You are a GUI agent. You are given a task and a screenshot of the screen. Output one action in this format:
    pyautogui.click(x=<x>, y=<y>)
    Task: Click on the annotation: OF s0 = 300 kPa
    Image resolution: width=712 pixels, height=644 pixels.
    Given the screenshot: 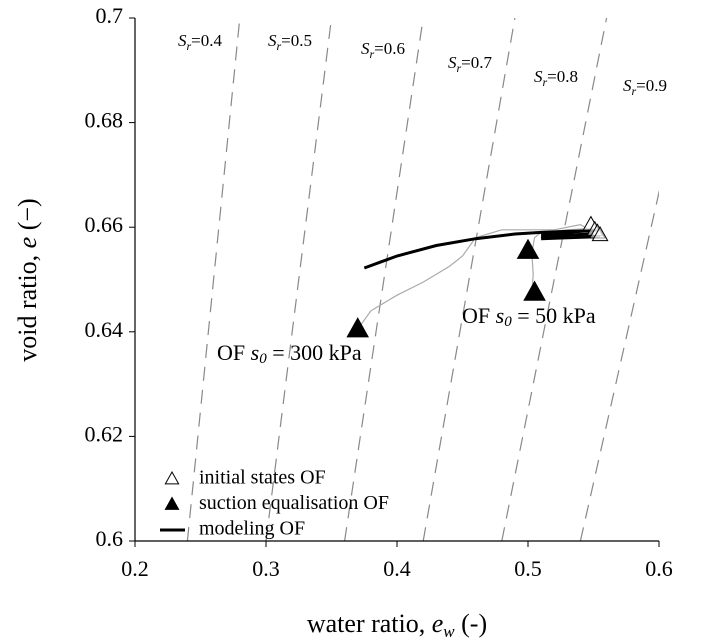 What is the action you would take?
    pyautogui.click(x=289, y=353)
    